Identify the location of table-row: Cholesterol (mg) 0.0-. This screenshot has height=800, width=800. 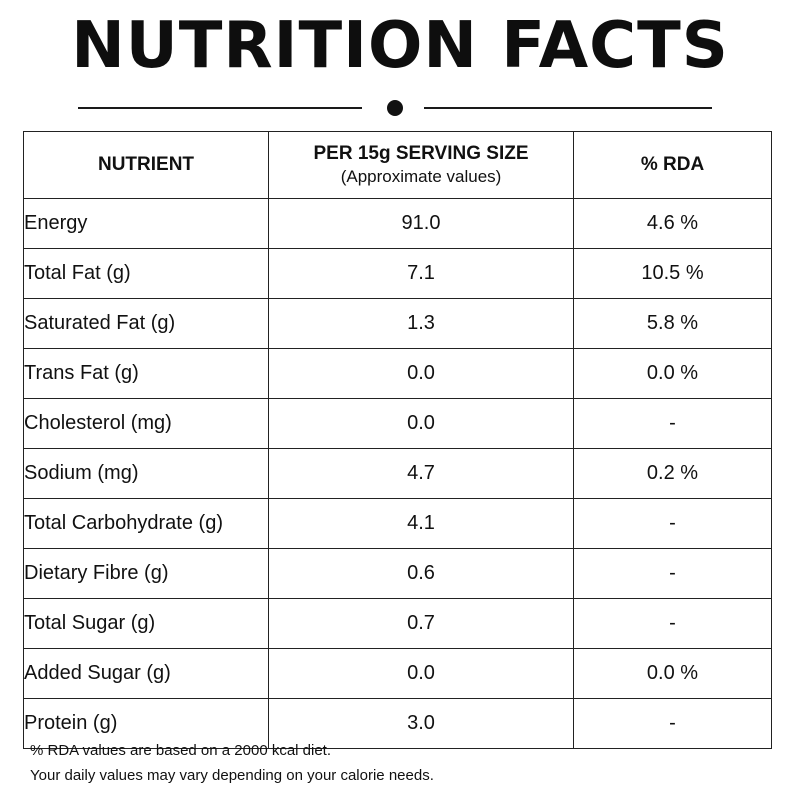
(397, 423).